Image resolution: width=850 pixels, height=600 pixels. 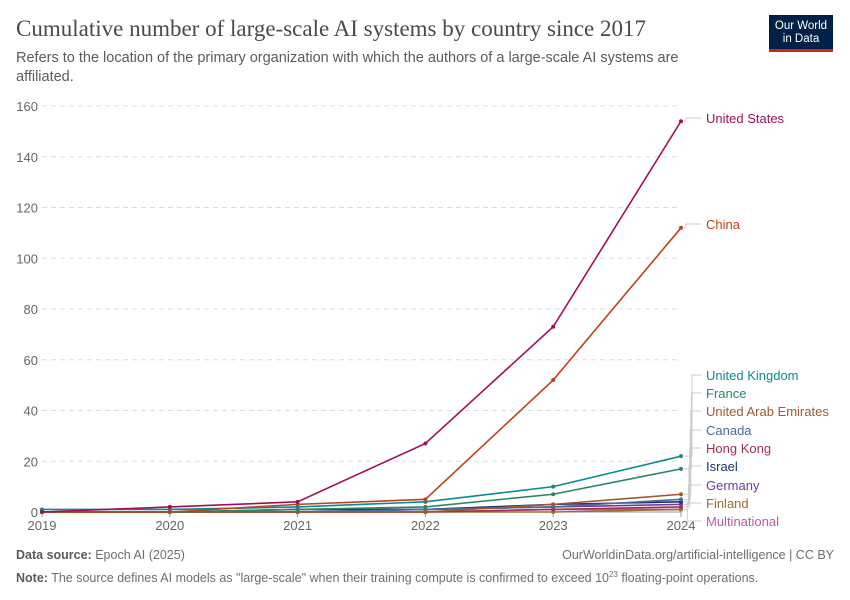 What do you see at coordinates (767, 411) in the screenshot?
I see `series-label: United Arab Emirates` at bounding box center [767, 411].